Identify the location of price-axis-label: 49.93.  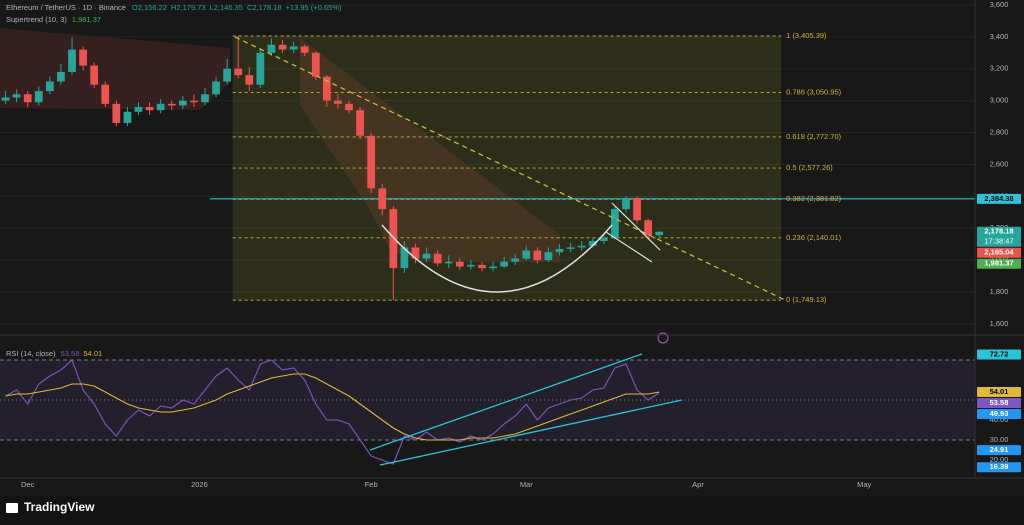
(999, 413).